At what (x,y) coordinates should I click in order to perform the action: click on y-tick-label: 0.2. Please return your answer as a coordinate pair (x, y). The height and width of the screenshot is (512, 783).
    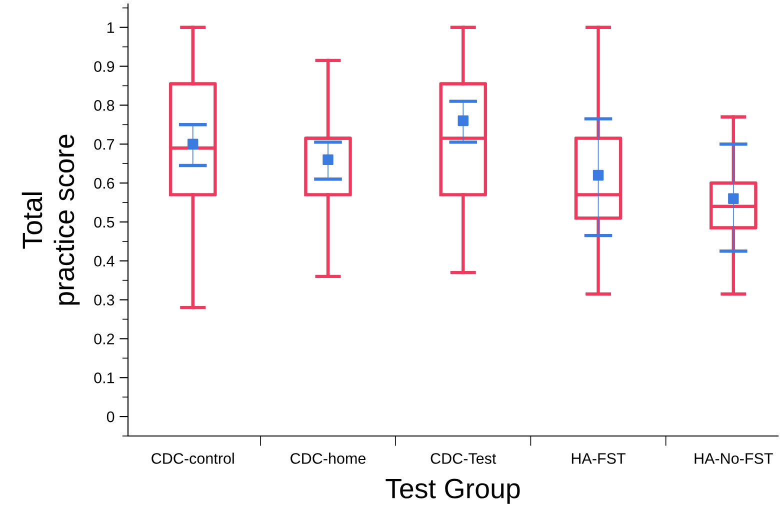
    Looking at the image, I should click on (104, 339).